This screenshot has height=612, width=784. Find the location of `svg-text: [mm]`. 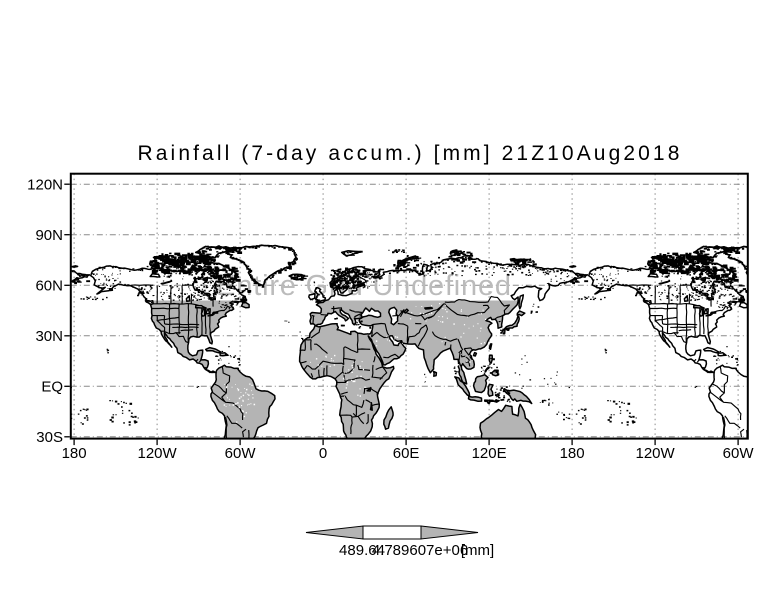

svg-text: [mm] is located at coordinates (477, 550).